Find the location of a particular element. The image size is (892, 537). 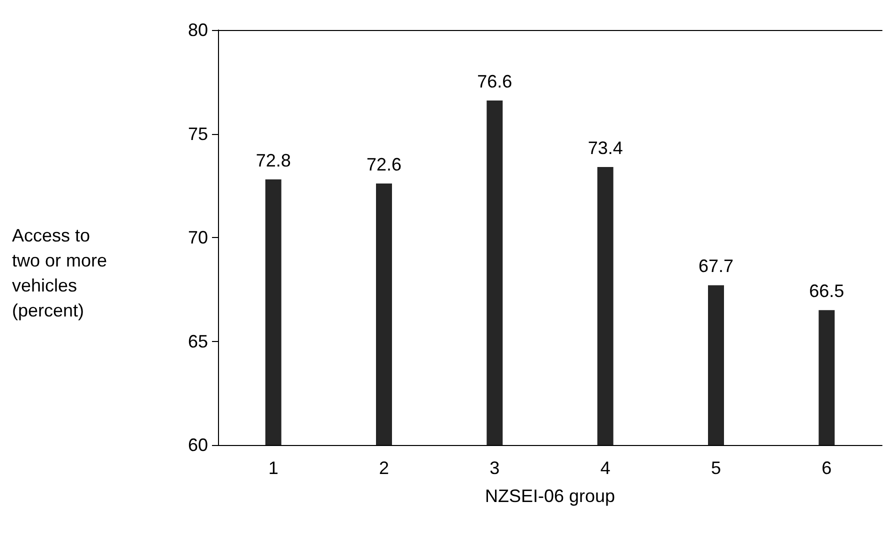

x-tick-label: 4 is located at coordinates (605, 468).